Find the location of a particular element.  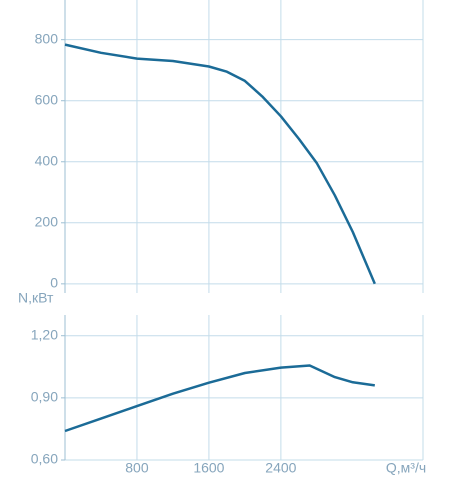

y-tick-label: 0 is located at coordinates (54, 283).